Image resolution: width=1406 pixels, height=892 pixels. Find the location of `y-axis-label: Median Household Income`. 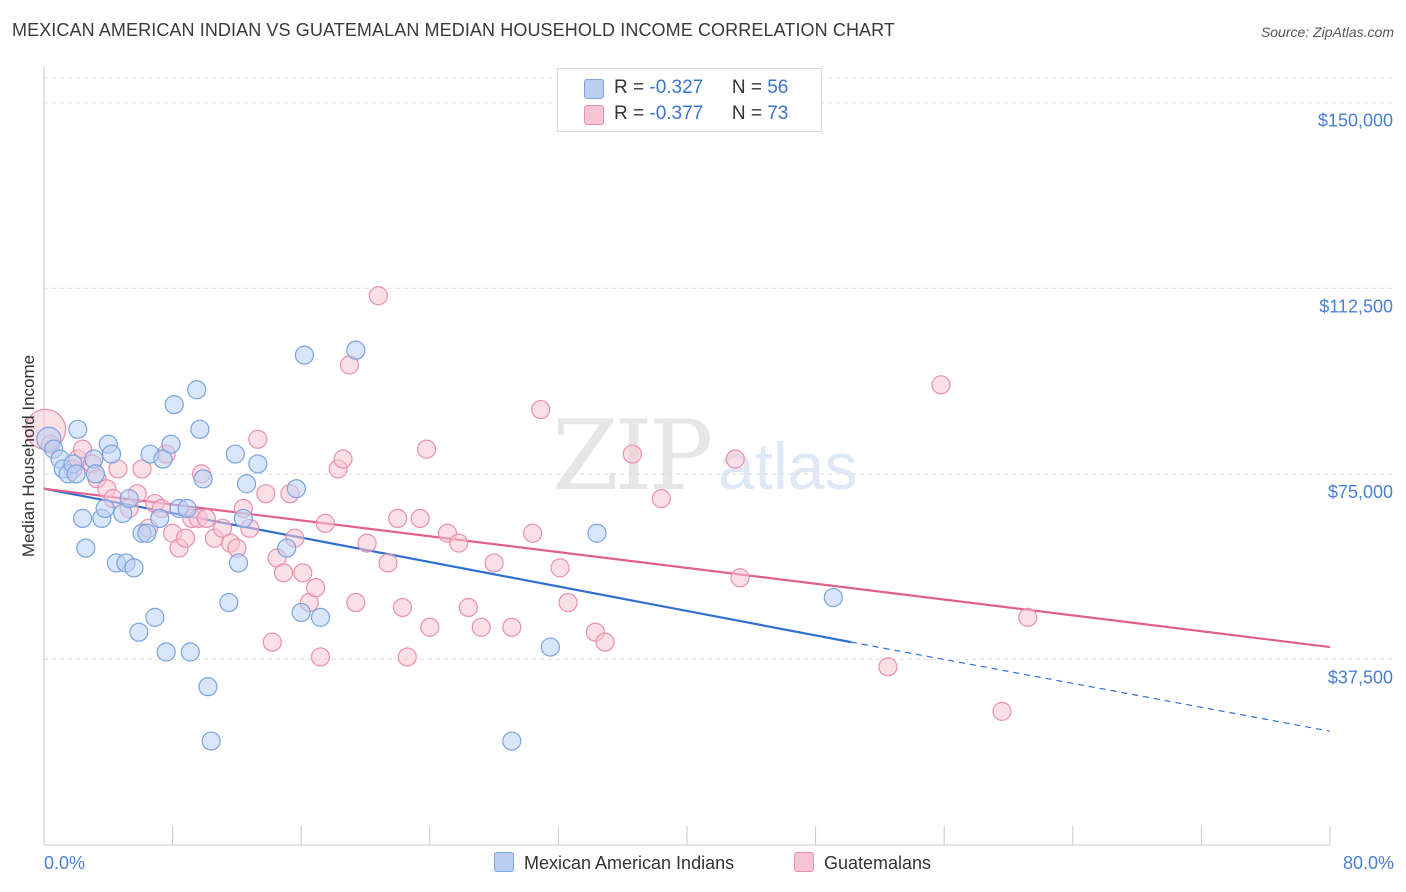

y-axis-label: Median Household Income is located at coordinates (28, 456).